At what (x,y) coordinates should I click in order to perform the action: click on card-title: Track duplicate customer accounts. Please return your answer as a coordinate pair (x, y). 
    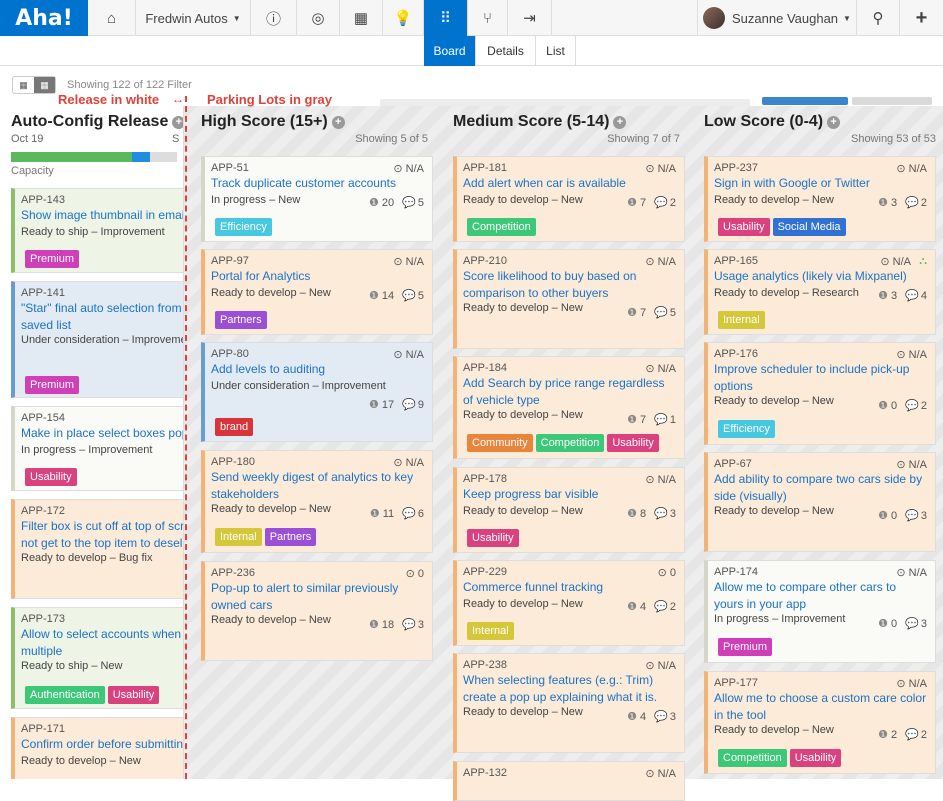
    Looking at the image, I should click on (303, 183).